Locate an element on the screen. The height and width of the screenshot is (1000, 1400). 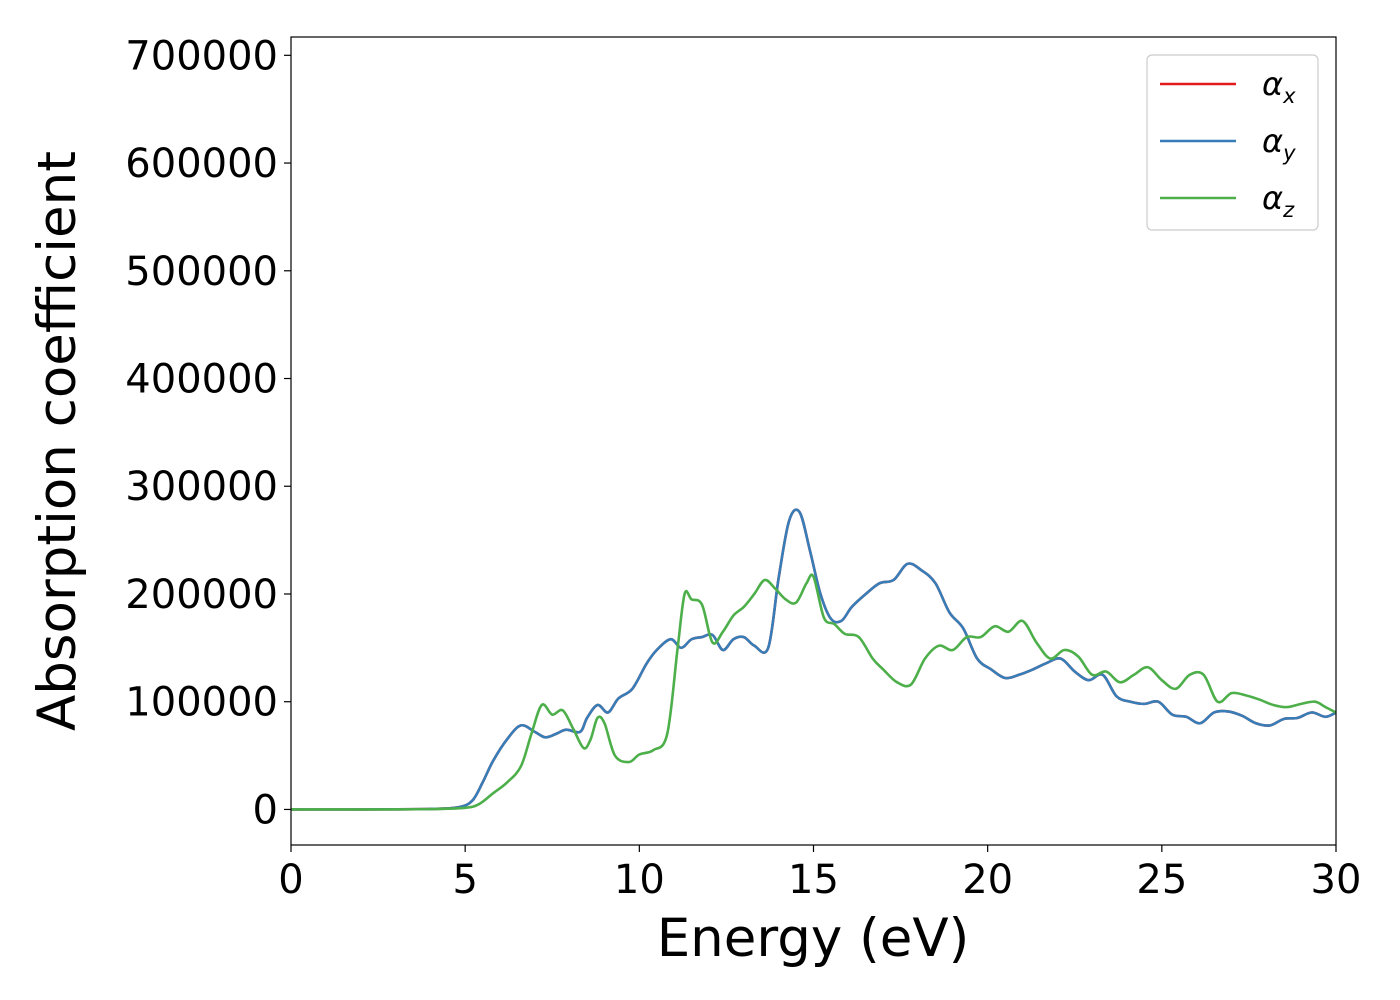
legend-subscript: z is located at coordinates (1288, 210).